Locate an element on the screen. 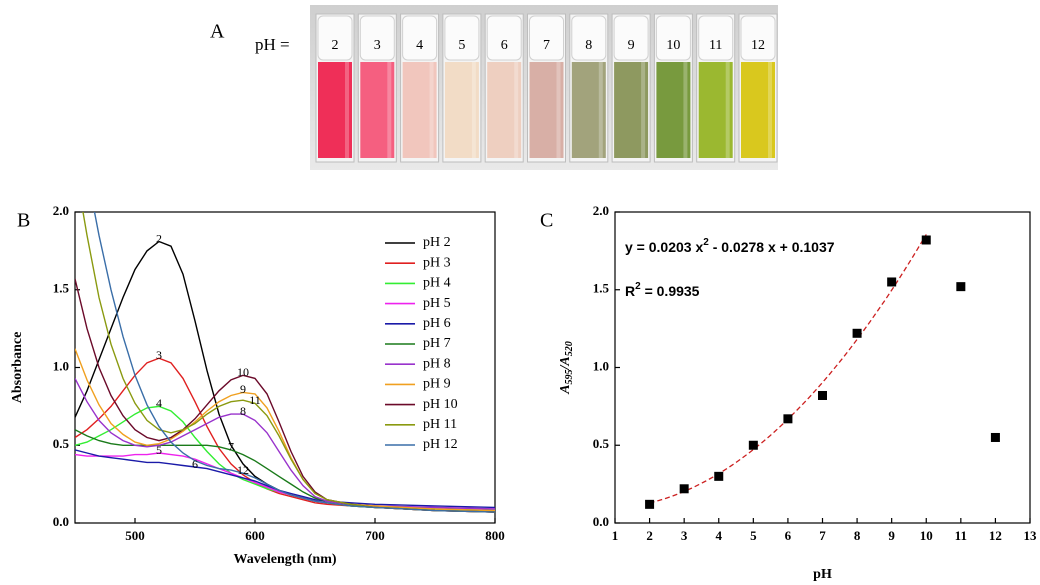 The image size is (1040, 585). curve-tag: 2 is located at coordinates (159, 238).